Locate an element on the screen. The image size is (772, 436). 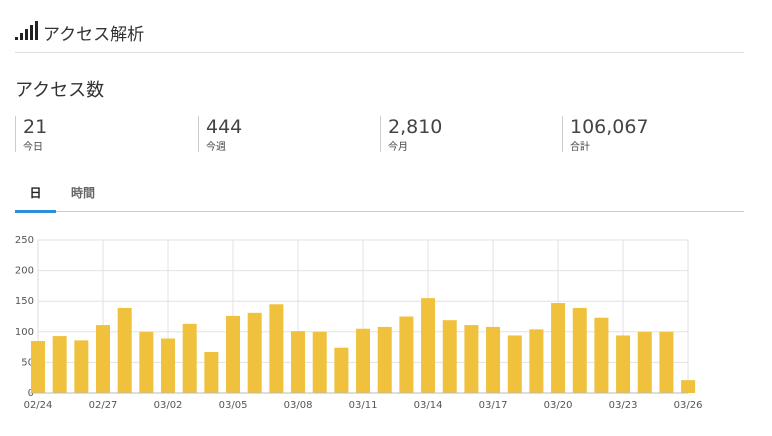
x-tick-label: 03/20 is located at coordinates (558, 405).